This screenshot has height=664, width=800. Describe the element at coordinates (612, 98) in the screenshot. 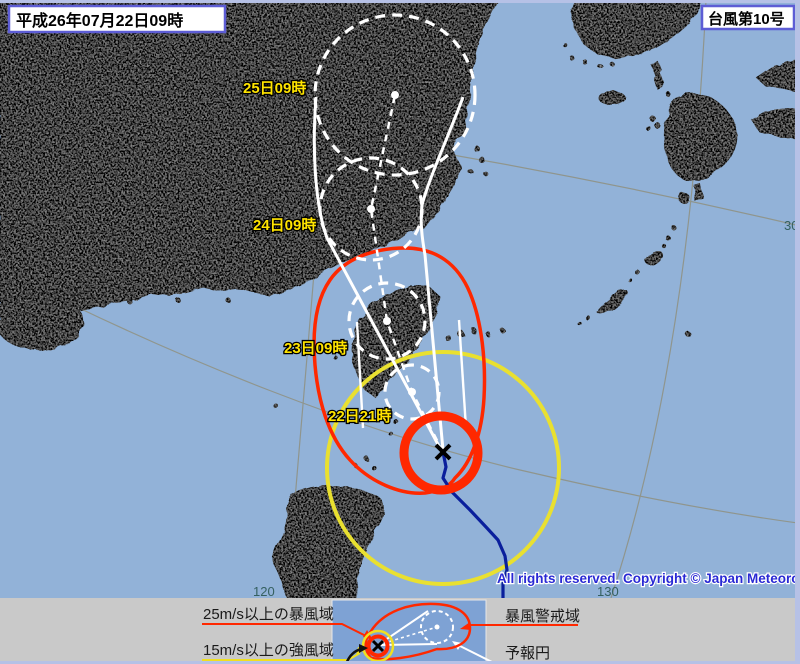

I see `jeju-island` at that location.